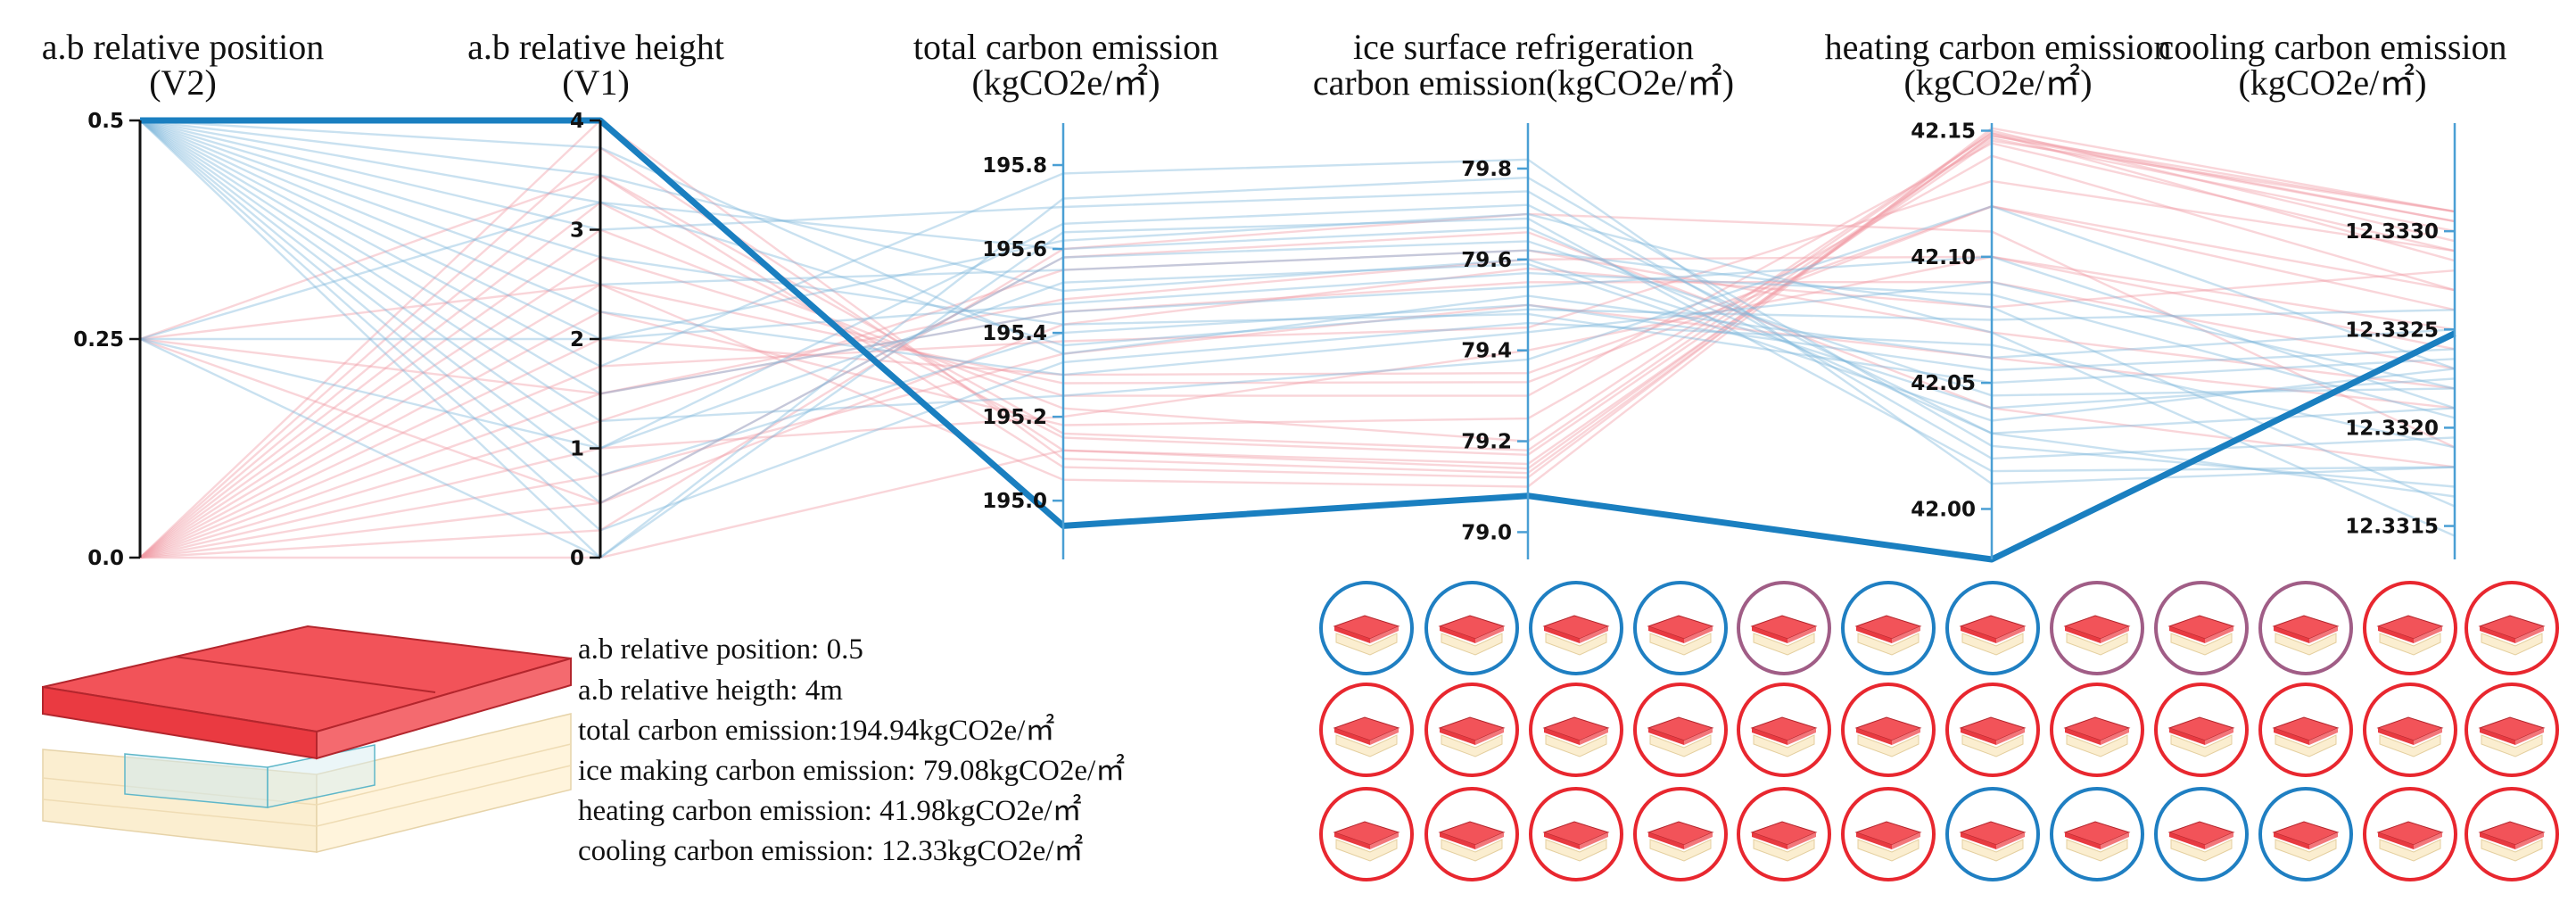 The width and height of the screenshot is (2576, 902). What do you see at coordinates (184, 47) in the screenshot?
I see `axis-title-v2: a.b relative position` at bounding box center [184, 47].